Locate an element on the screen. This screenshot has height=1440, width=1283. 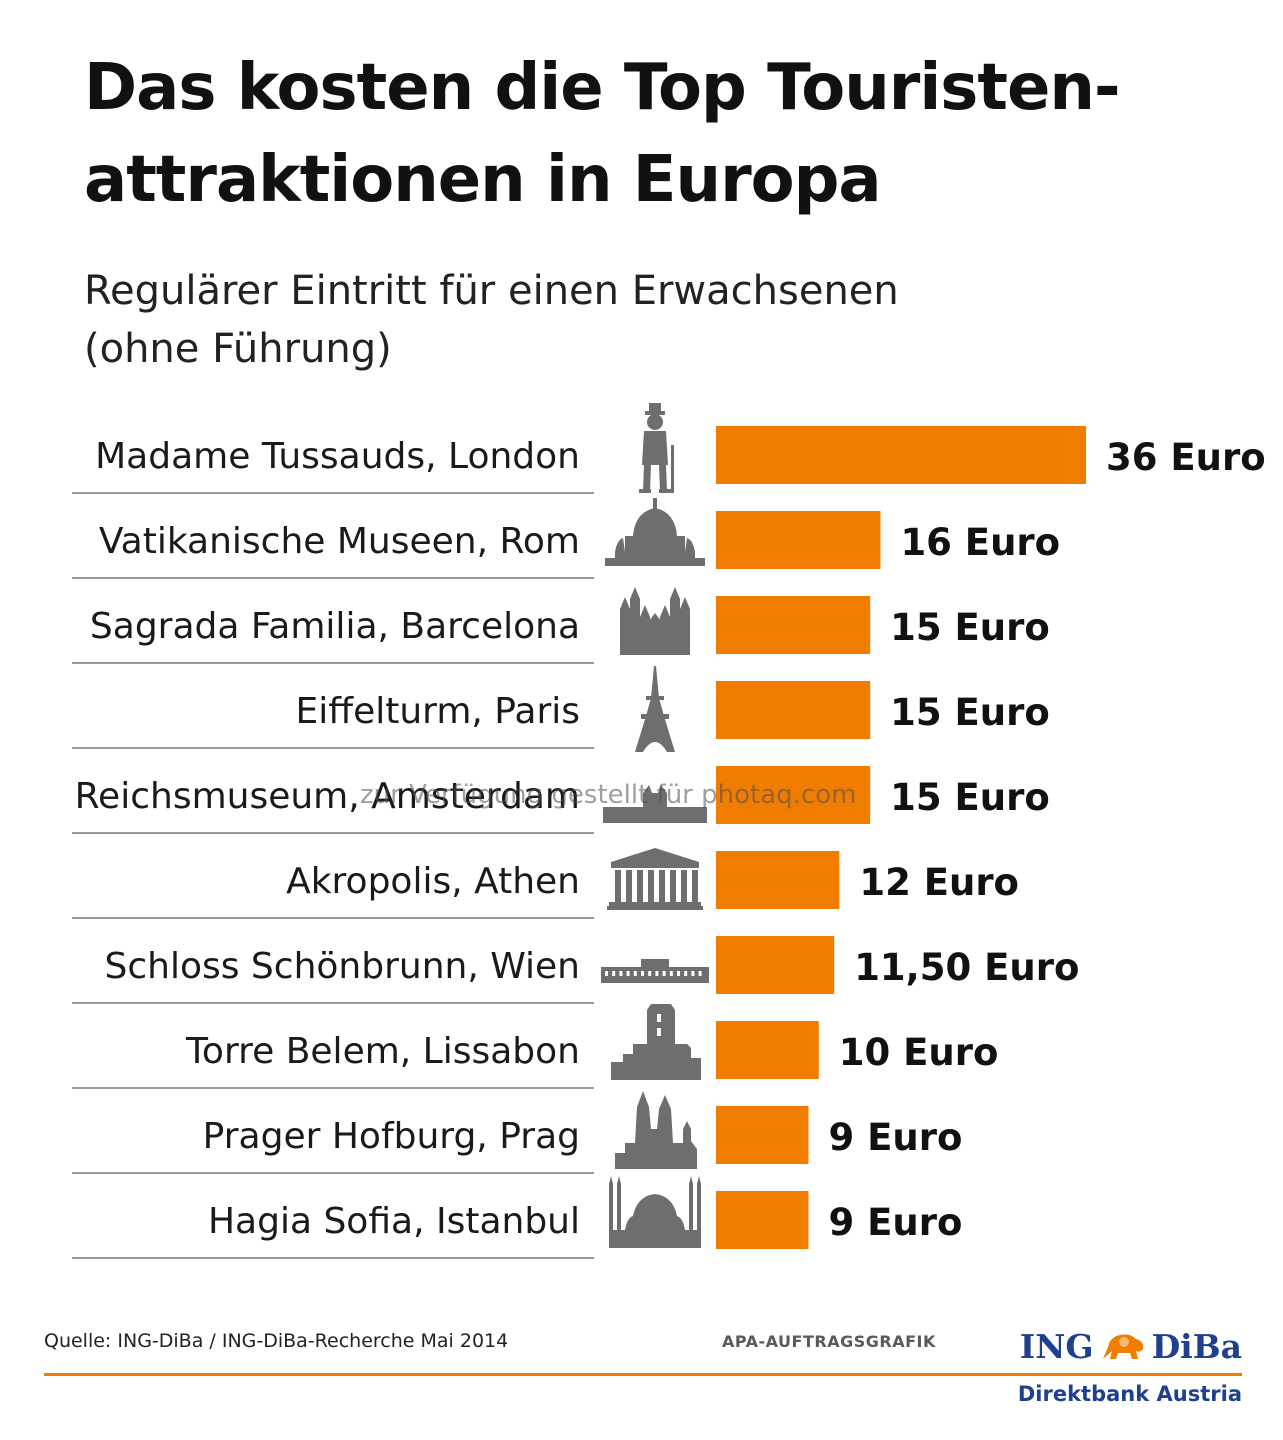
eiffel-tower-icon is located at coordinates (655, 709).